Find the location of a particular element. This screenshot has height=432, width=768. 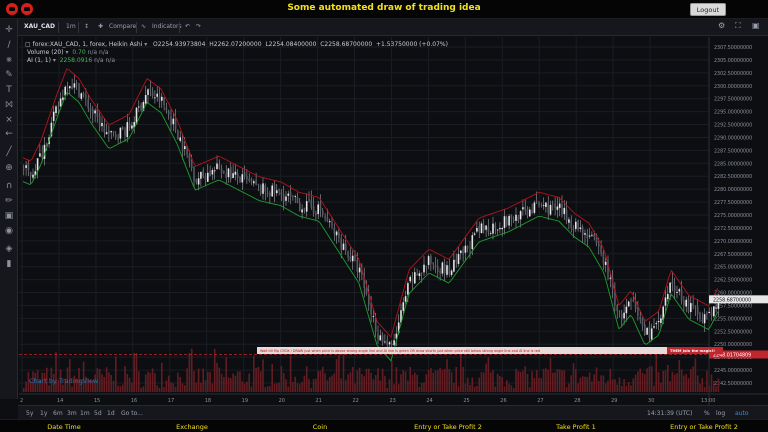

log-toggle: log is located at coordinates (721, 413).